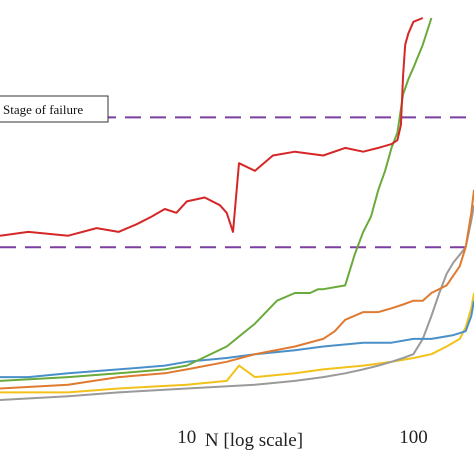 The height and width of the screenshot is (474, 474). What do you see at coordinates (43, 109) in the screenshot?
I see `legend-label: Stage of failure` at bounding box center [43, 109].